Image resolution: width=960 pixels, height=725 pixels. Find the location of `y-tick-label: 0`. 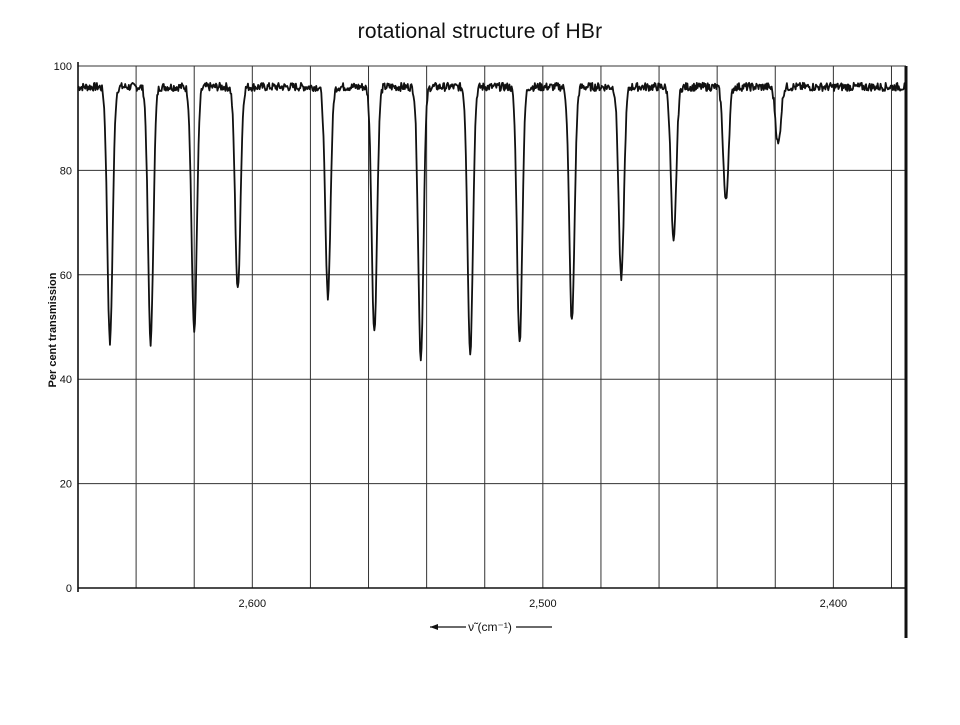

y-tick-label: 0 is located at coordinates (69, 589).